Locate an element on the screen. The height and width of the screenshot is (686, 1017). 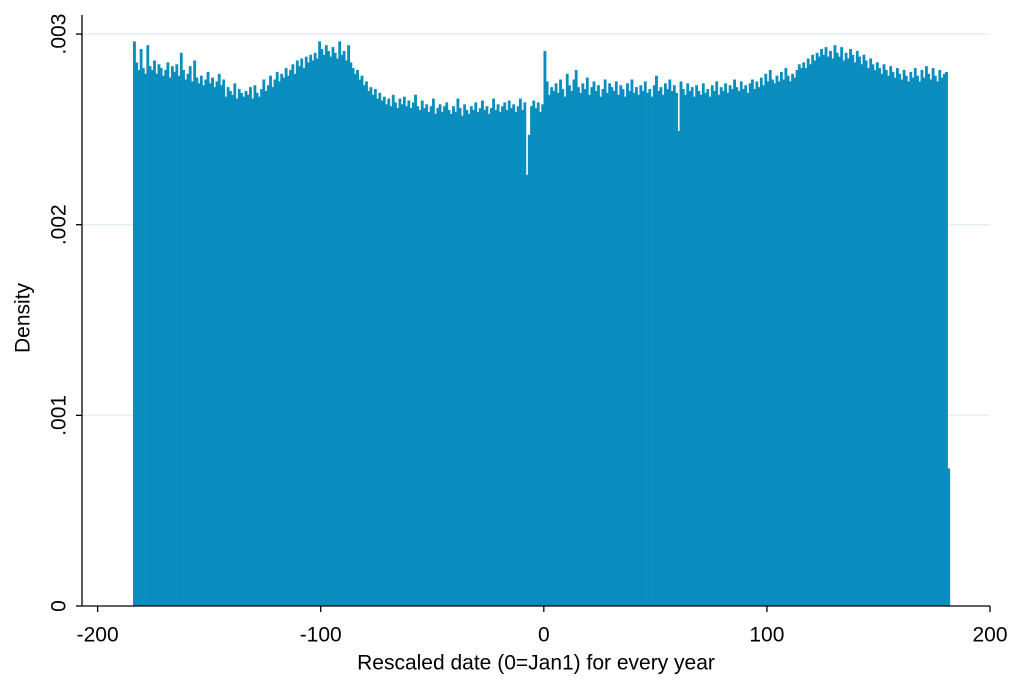
x-tick-label: -200 is located at coordinates (98, 635).